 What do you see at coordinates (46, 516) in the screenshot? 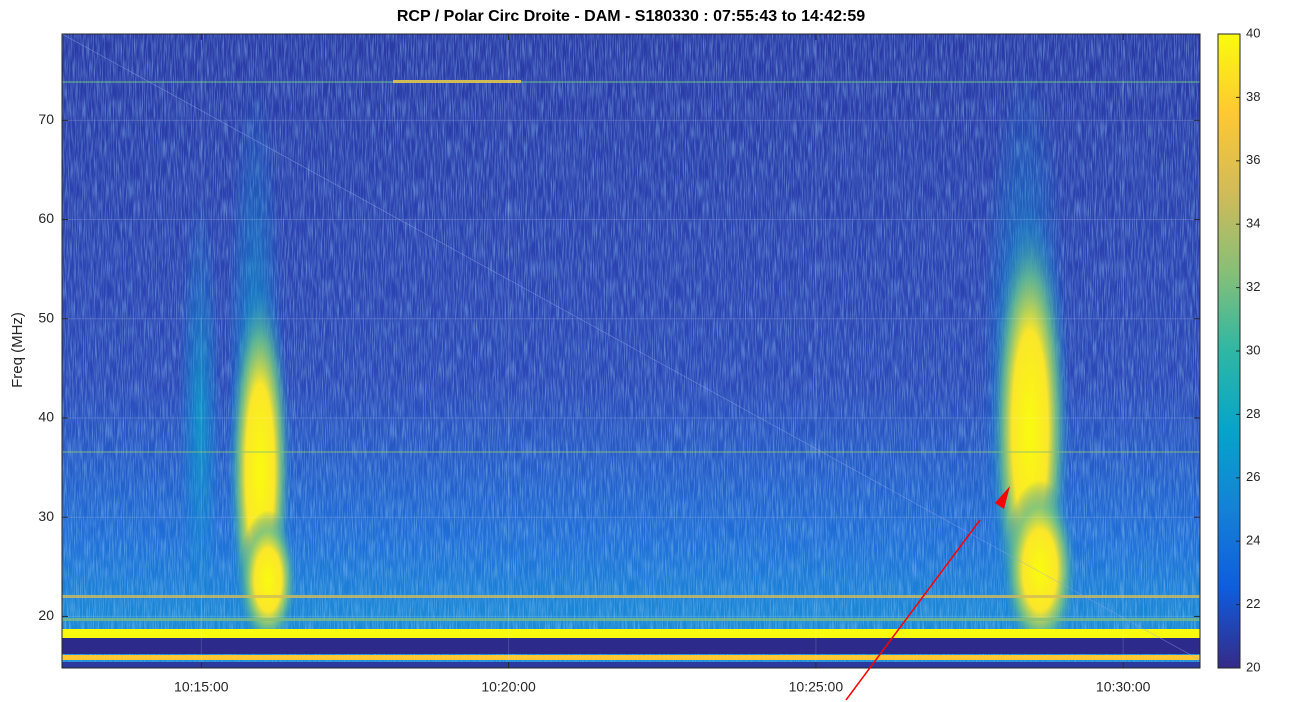
I see `y-tick-label: 30` at bounding box center [46, 516].